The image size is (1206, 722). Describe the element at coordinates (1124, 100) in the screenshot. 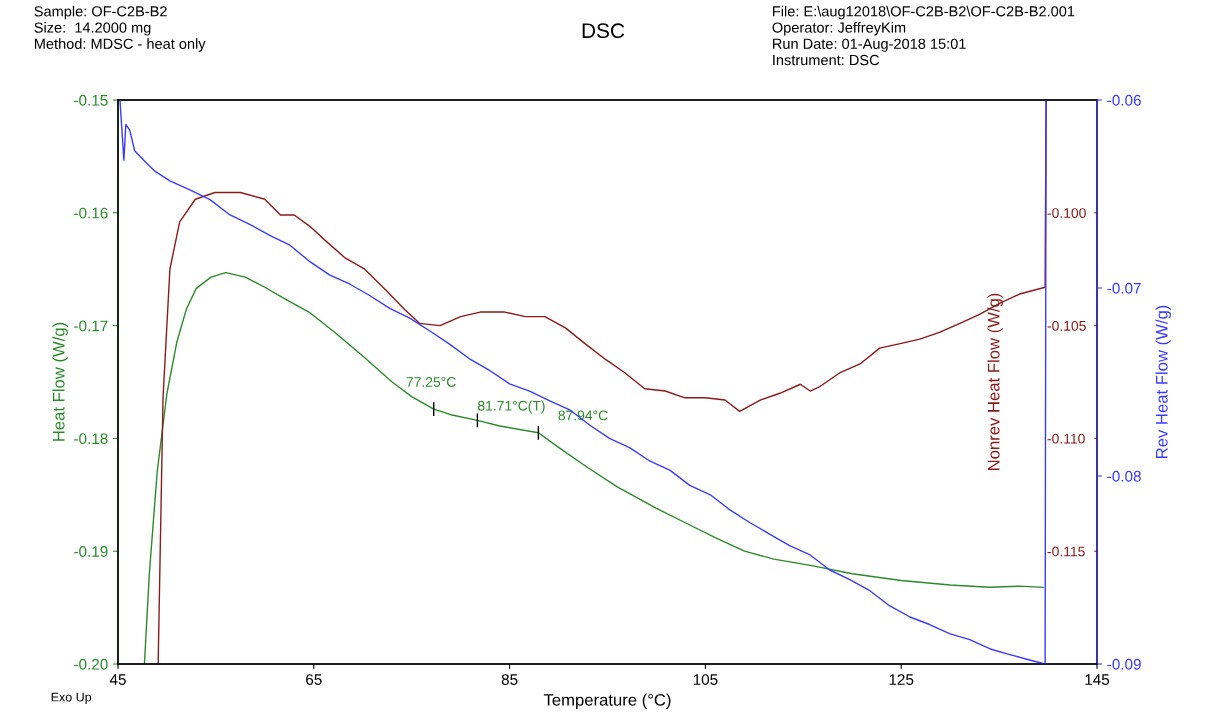

I see `y3-tick-label: -0.06` at that location.